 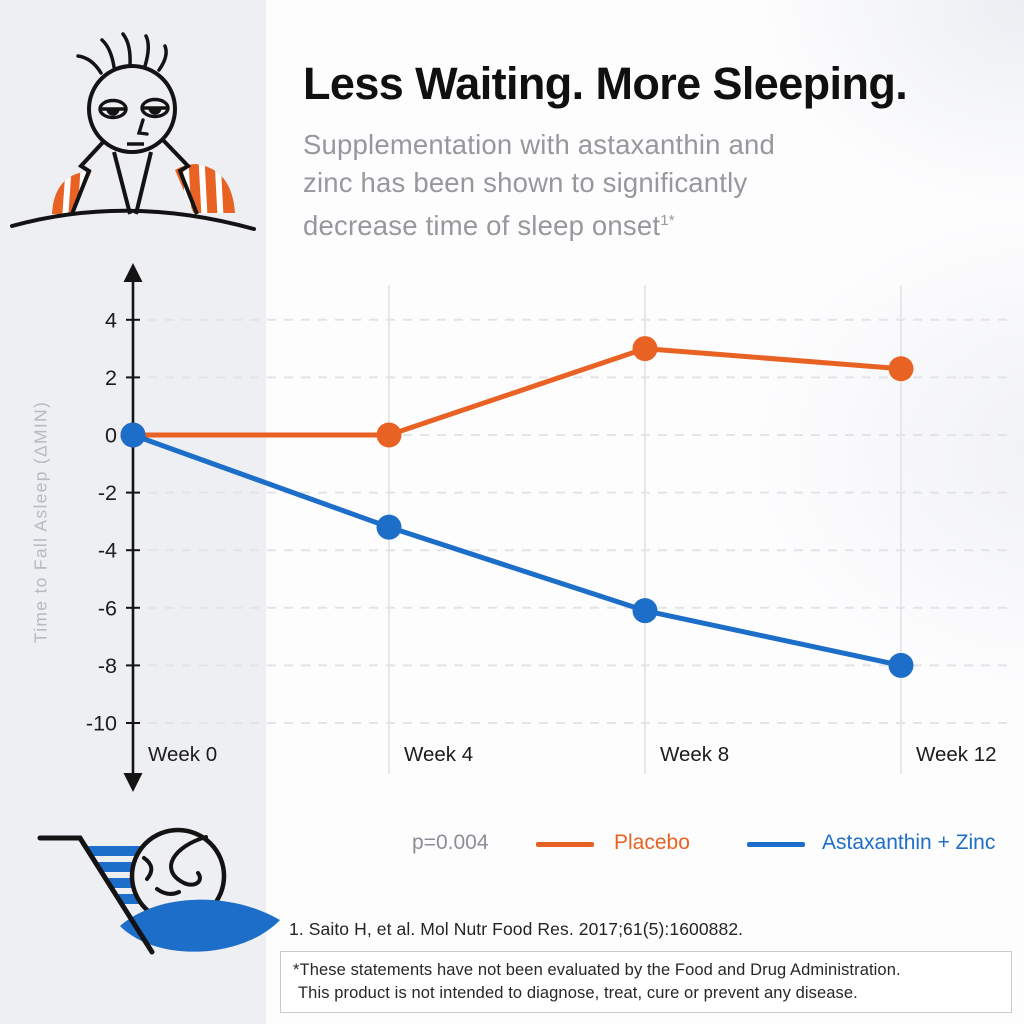 What do you see at coordinates (133, 272) in the screenshot?
I see `y-axis-arrow-up` at bounding box center [133, 272].